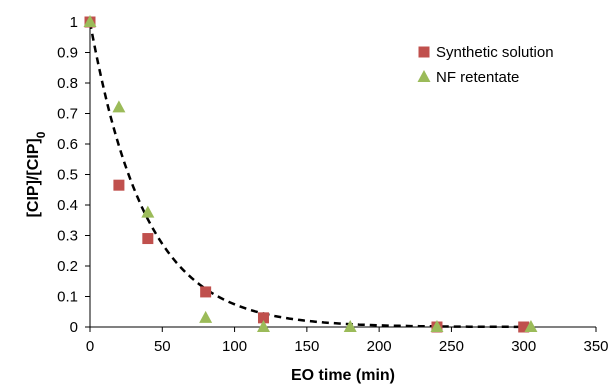 This screenshot has width=614, height=388. What do you see at coordinates (306, 346) in the screenshot?
I see `x-tick-label: 150` at bounding box center [306, 346].